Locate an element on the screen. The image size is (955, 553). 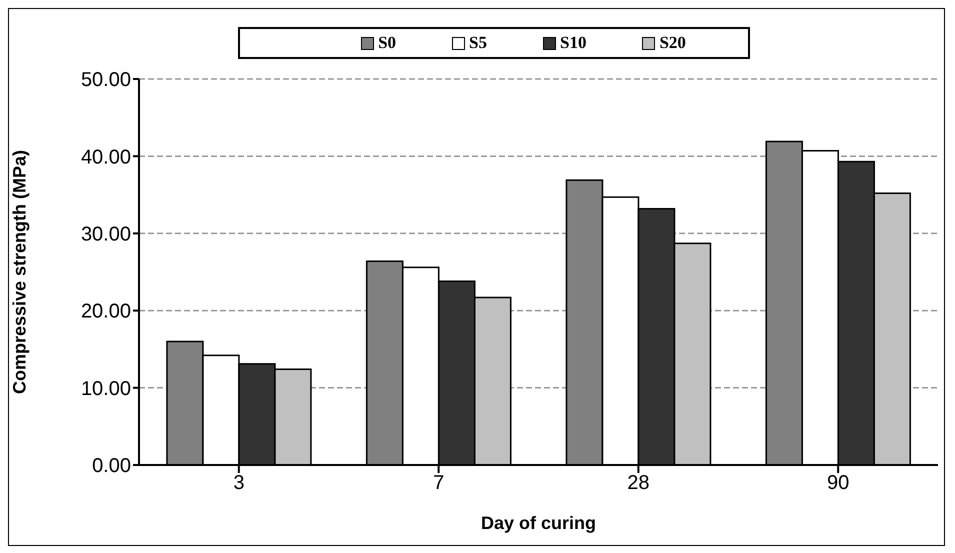
x-axis-title: Day of curing is located at coordinates (538, 523).